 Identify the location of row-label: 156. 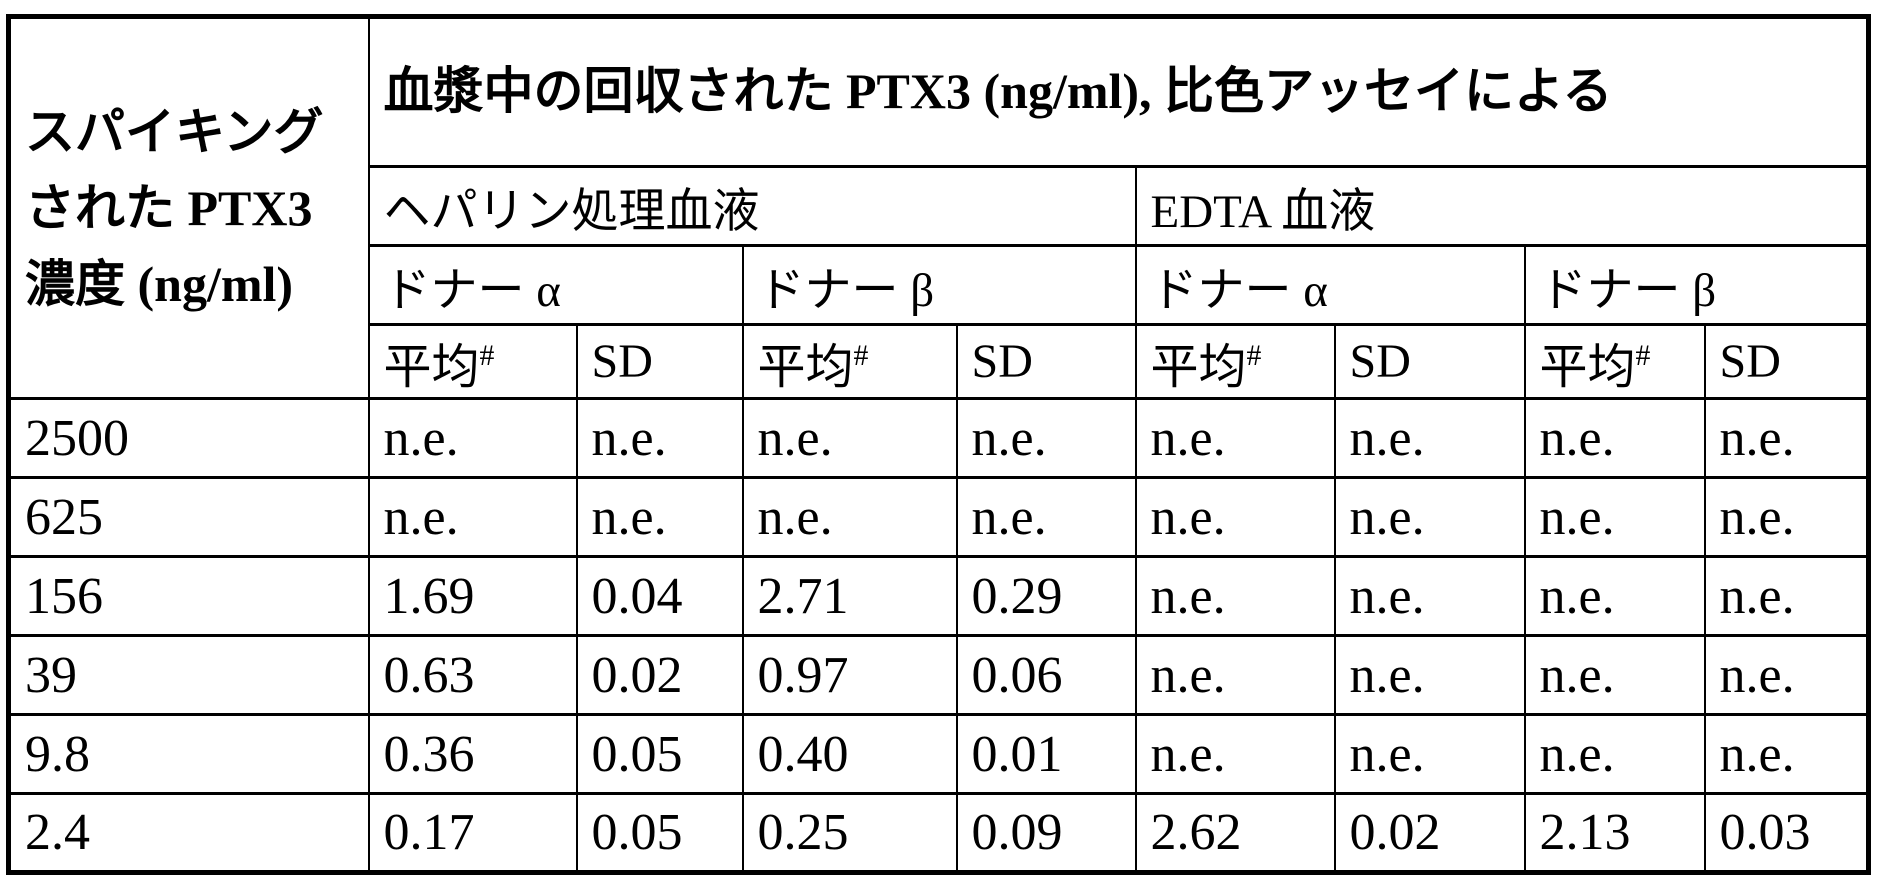
(188, 596).